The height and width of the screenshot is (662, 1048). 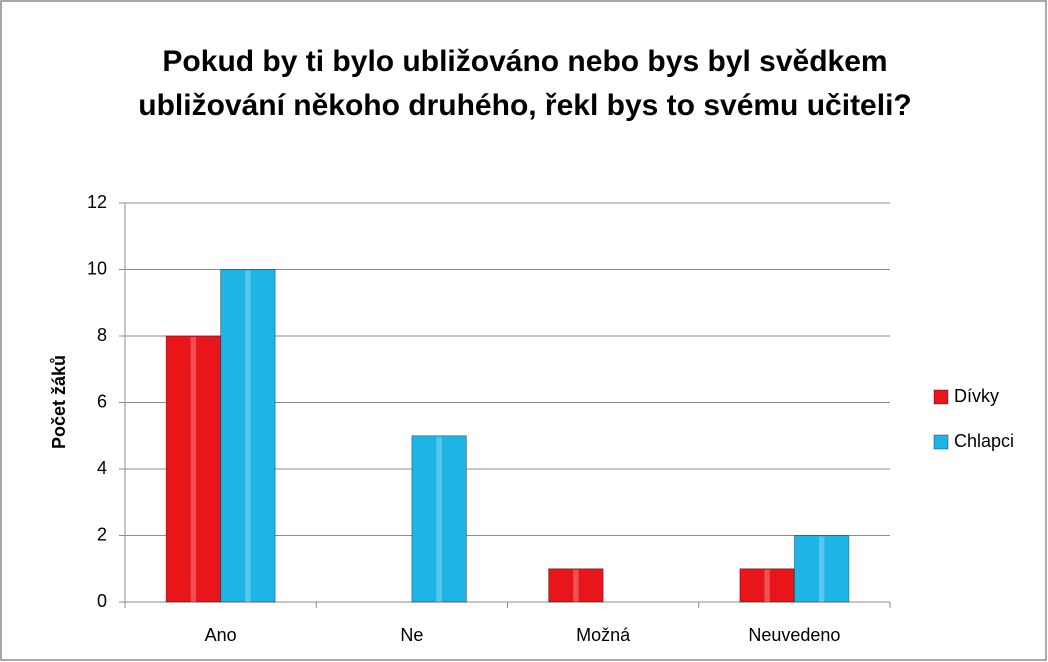 What do you see at coordinates (102, 335) in the screenshot?
I see `y-tick-label: 8` at bounding box center [102, 335].